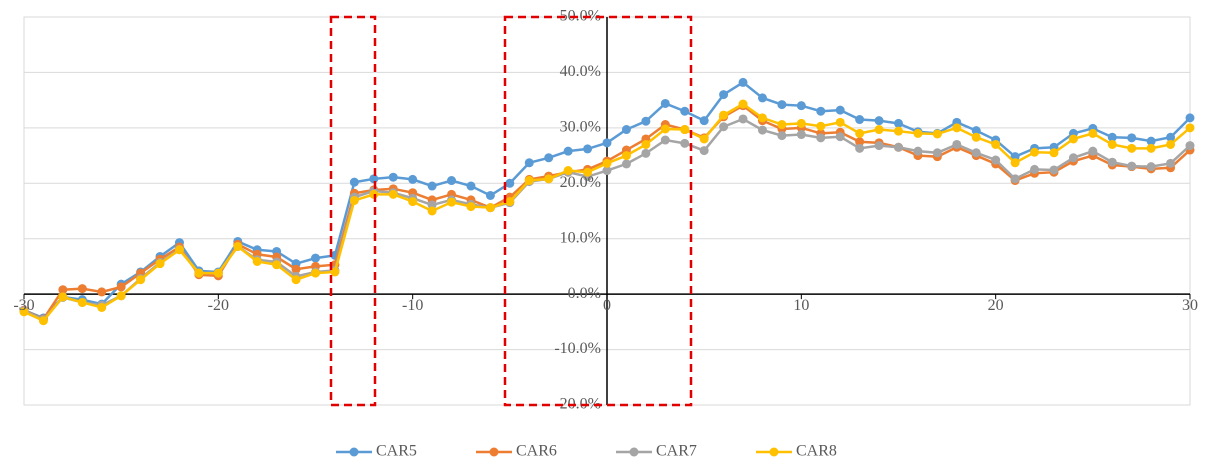  Describe the element at coordinates (584, 293) in the screenshot. I see `y-tick-label: 0.0%` at that location.